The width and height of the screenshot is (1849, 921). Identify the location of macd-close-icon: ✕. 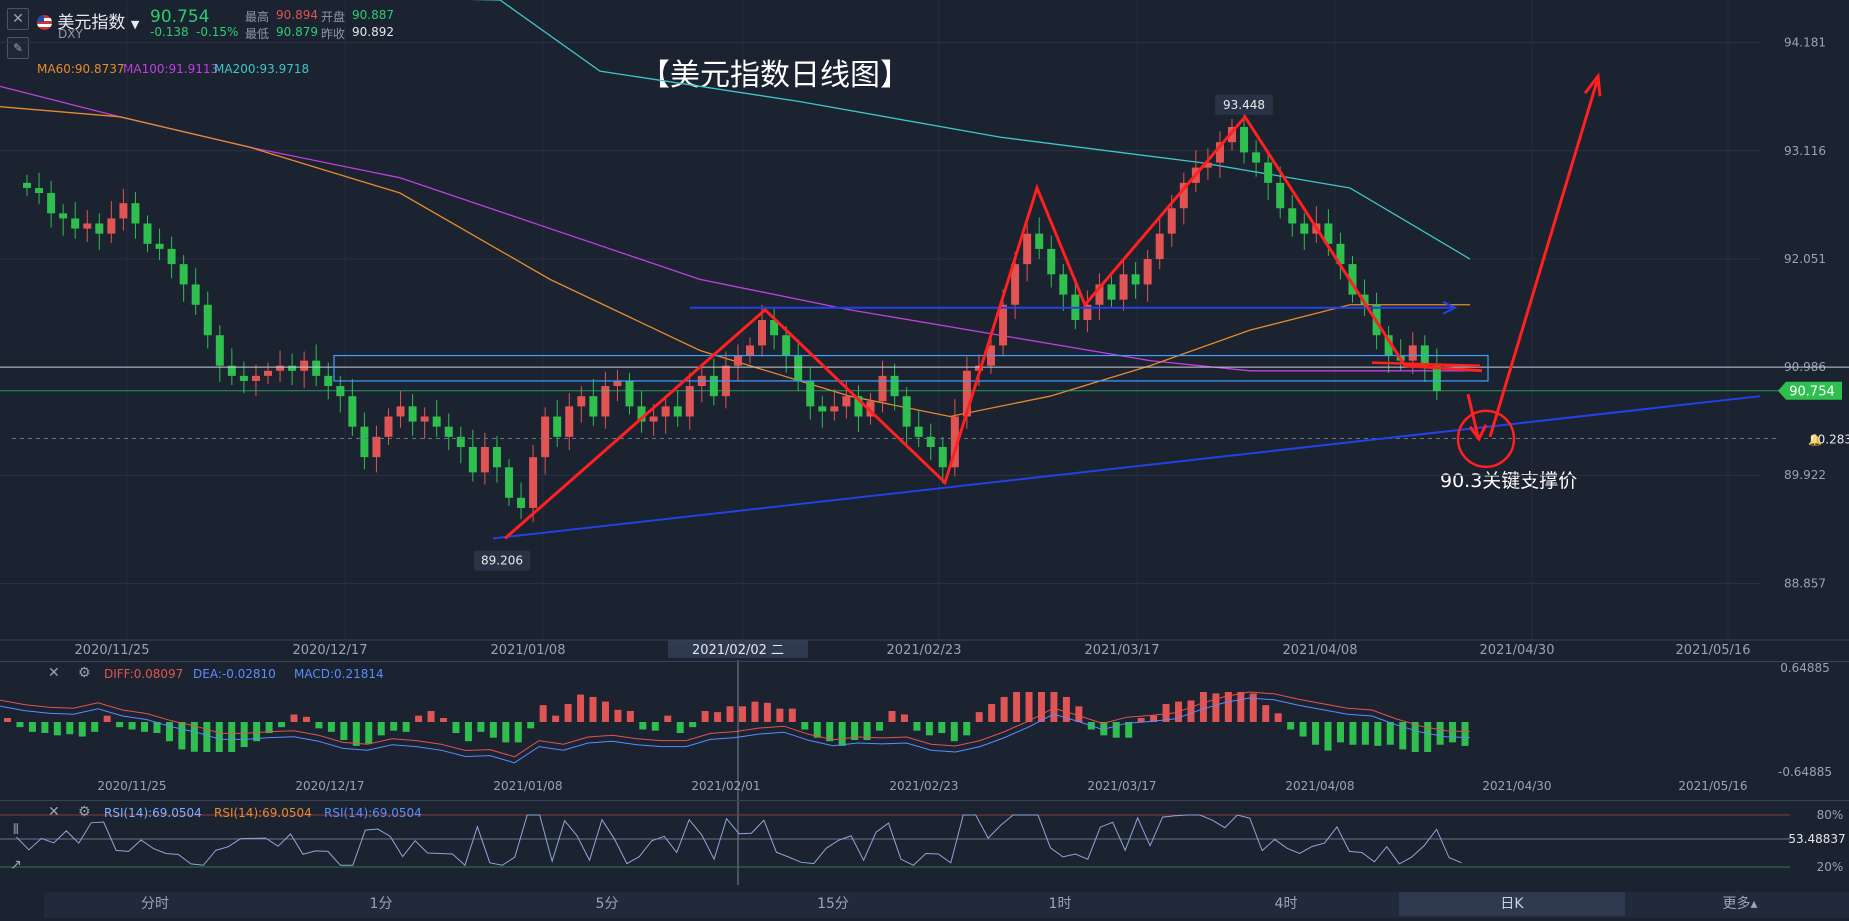
(54, 673).